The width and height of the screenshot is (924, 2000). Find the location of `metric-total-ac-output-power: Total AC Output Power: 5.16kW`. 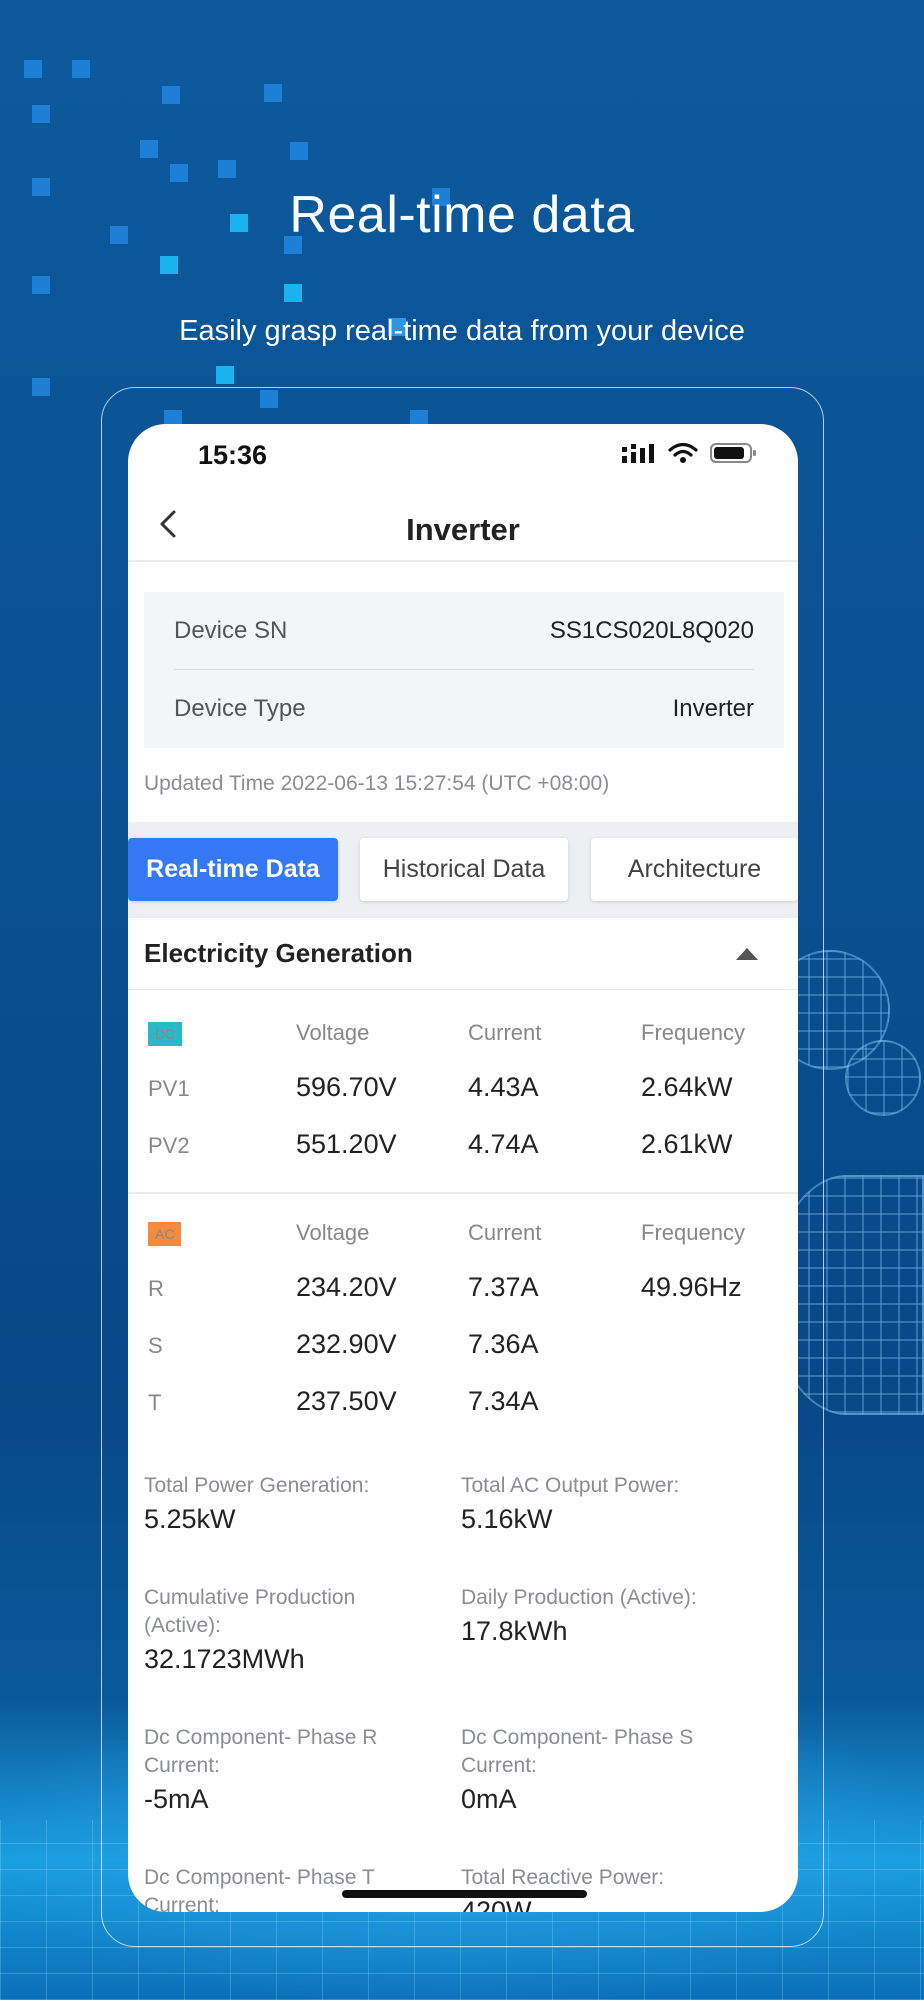

metric-total-ac-output-power: Total AC Output Power: 5.16kW is located at coordinates (611, 1503).